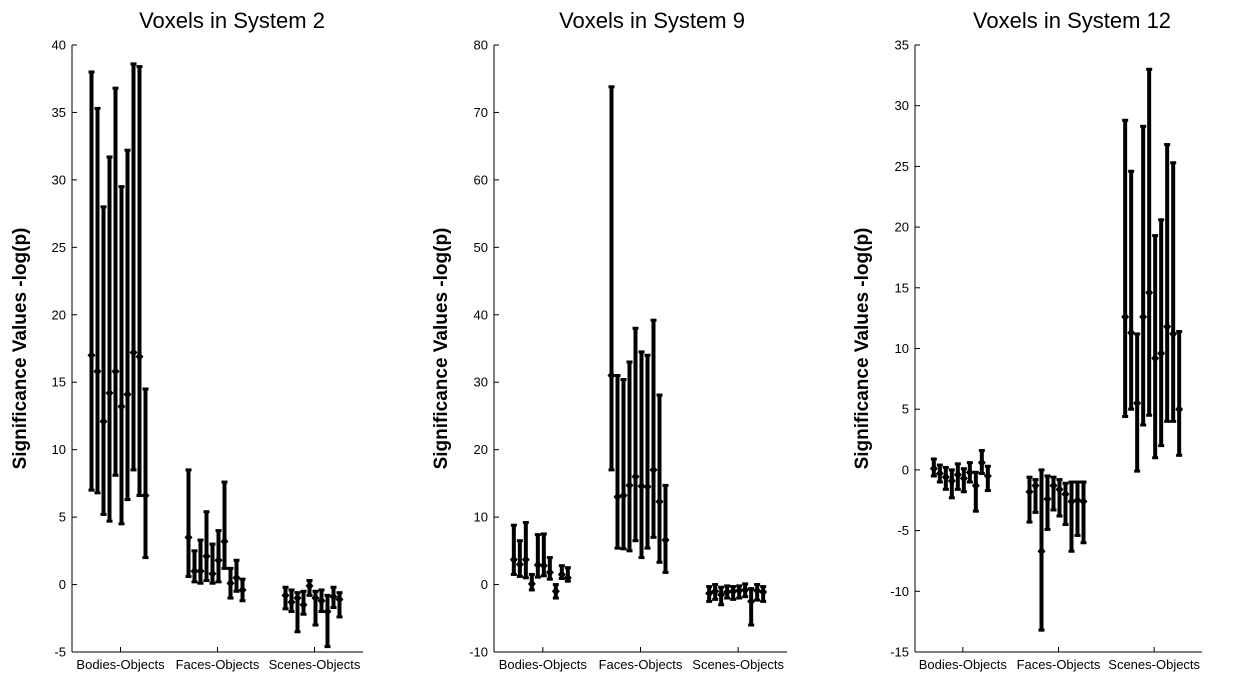  What do you see at coordinates (481, 112) in the screenshot?
I see `y-tick-label: 70` at bounding box center [481, 112].